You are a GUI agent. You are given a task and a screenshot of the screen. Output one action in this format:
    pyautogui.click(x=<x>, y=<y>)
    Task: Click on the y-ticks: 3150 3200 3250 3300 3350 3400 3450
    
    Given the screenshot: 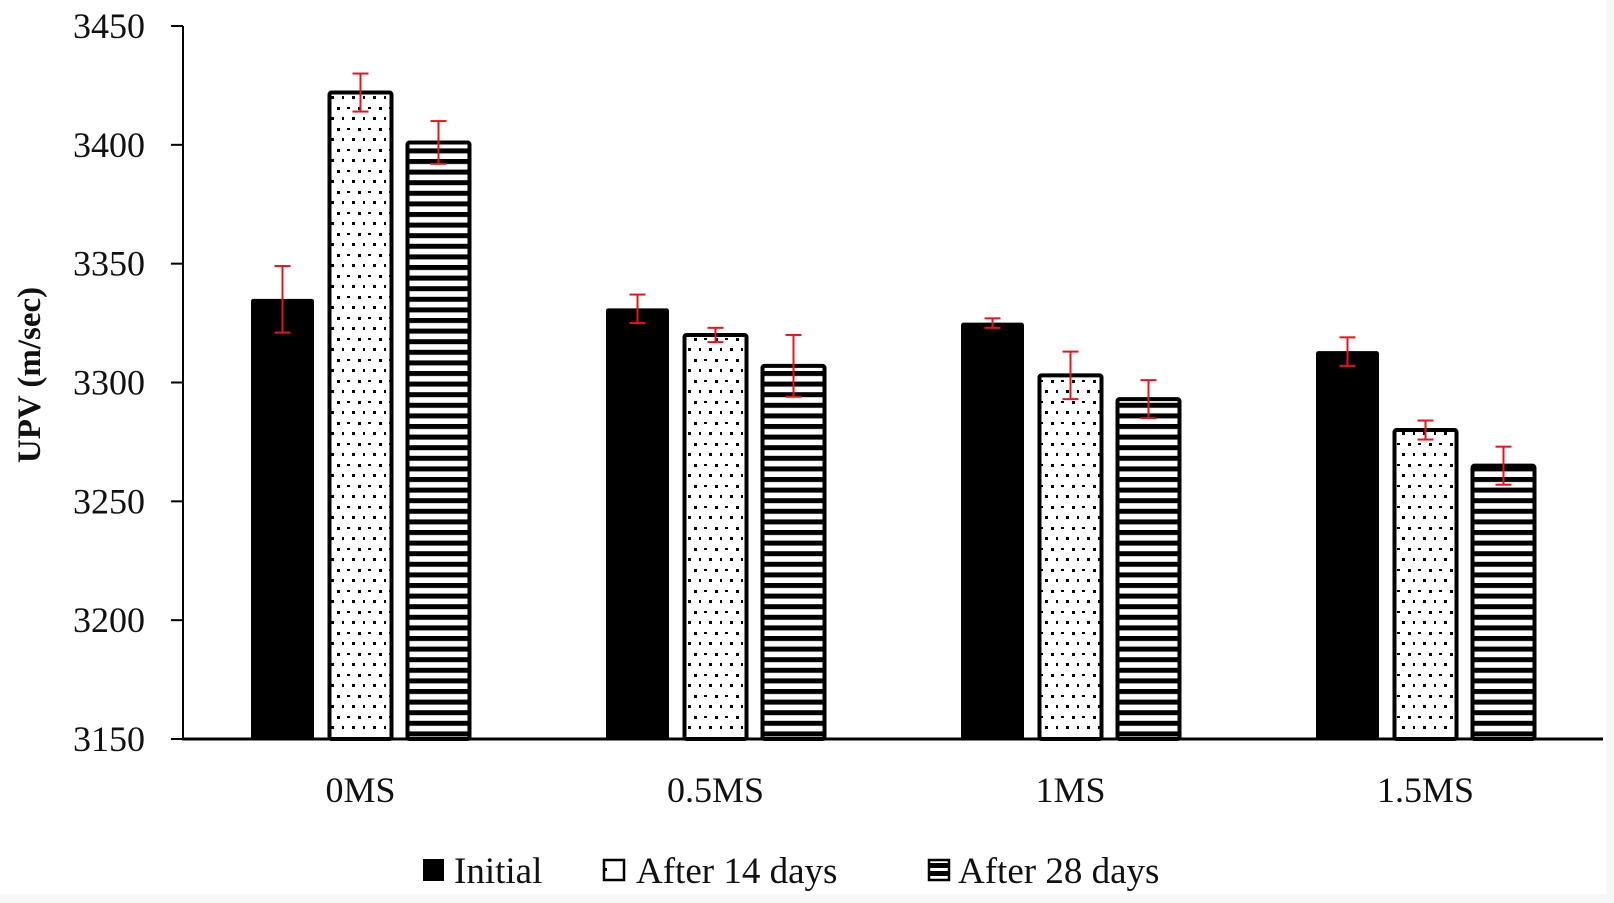 What is the action you would take?
    pyautogui.click(x=128, y=382)
    